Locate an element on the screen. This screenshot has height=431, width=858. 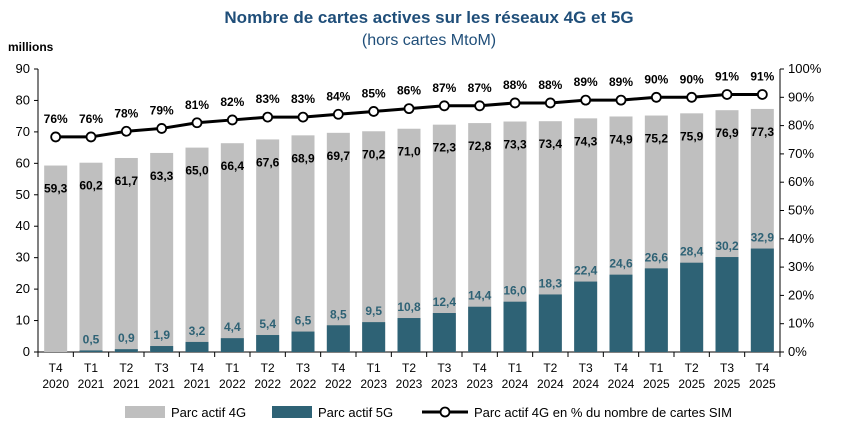
y-tick-label: 70 is located at coordinates (23, 131).